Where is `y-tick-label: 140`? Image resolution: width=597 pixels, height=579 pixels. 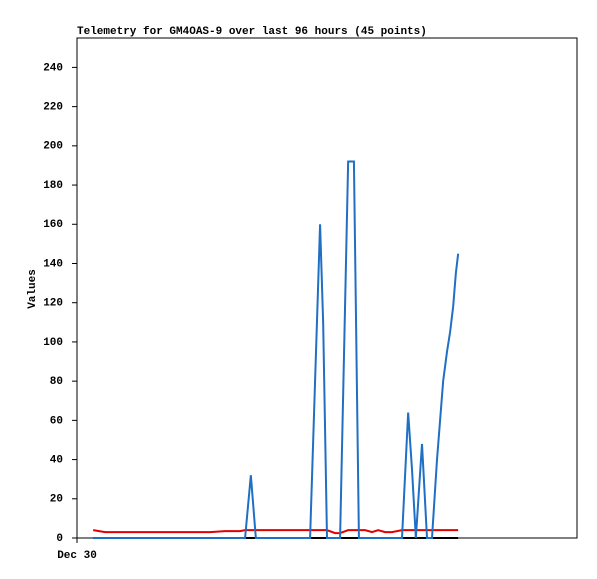 y-tick-label: 140 is located at coordinates (53, 264).